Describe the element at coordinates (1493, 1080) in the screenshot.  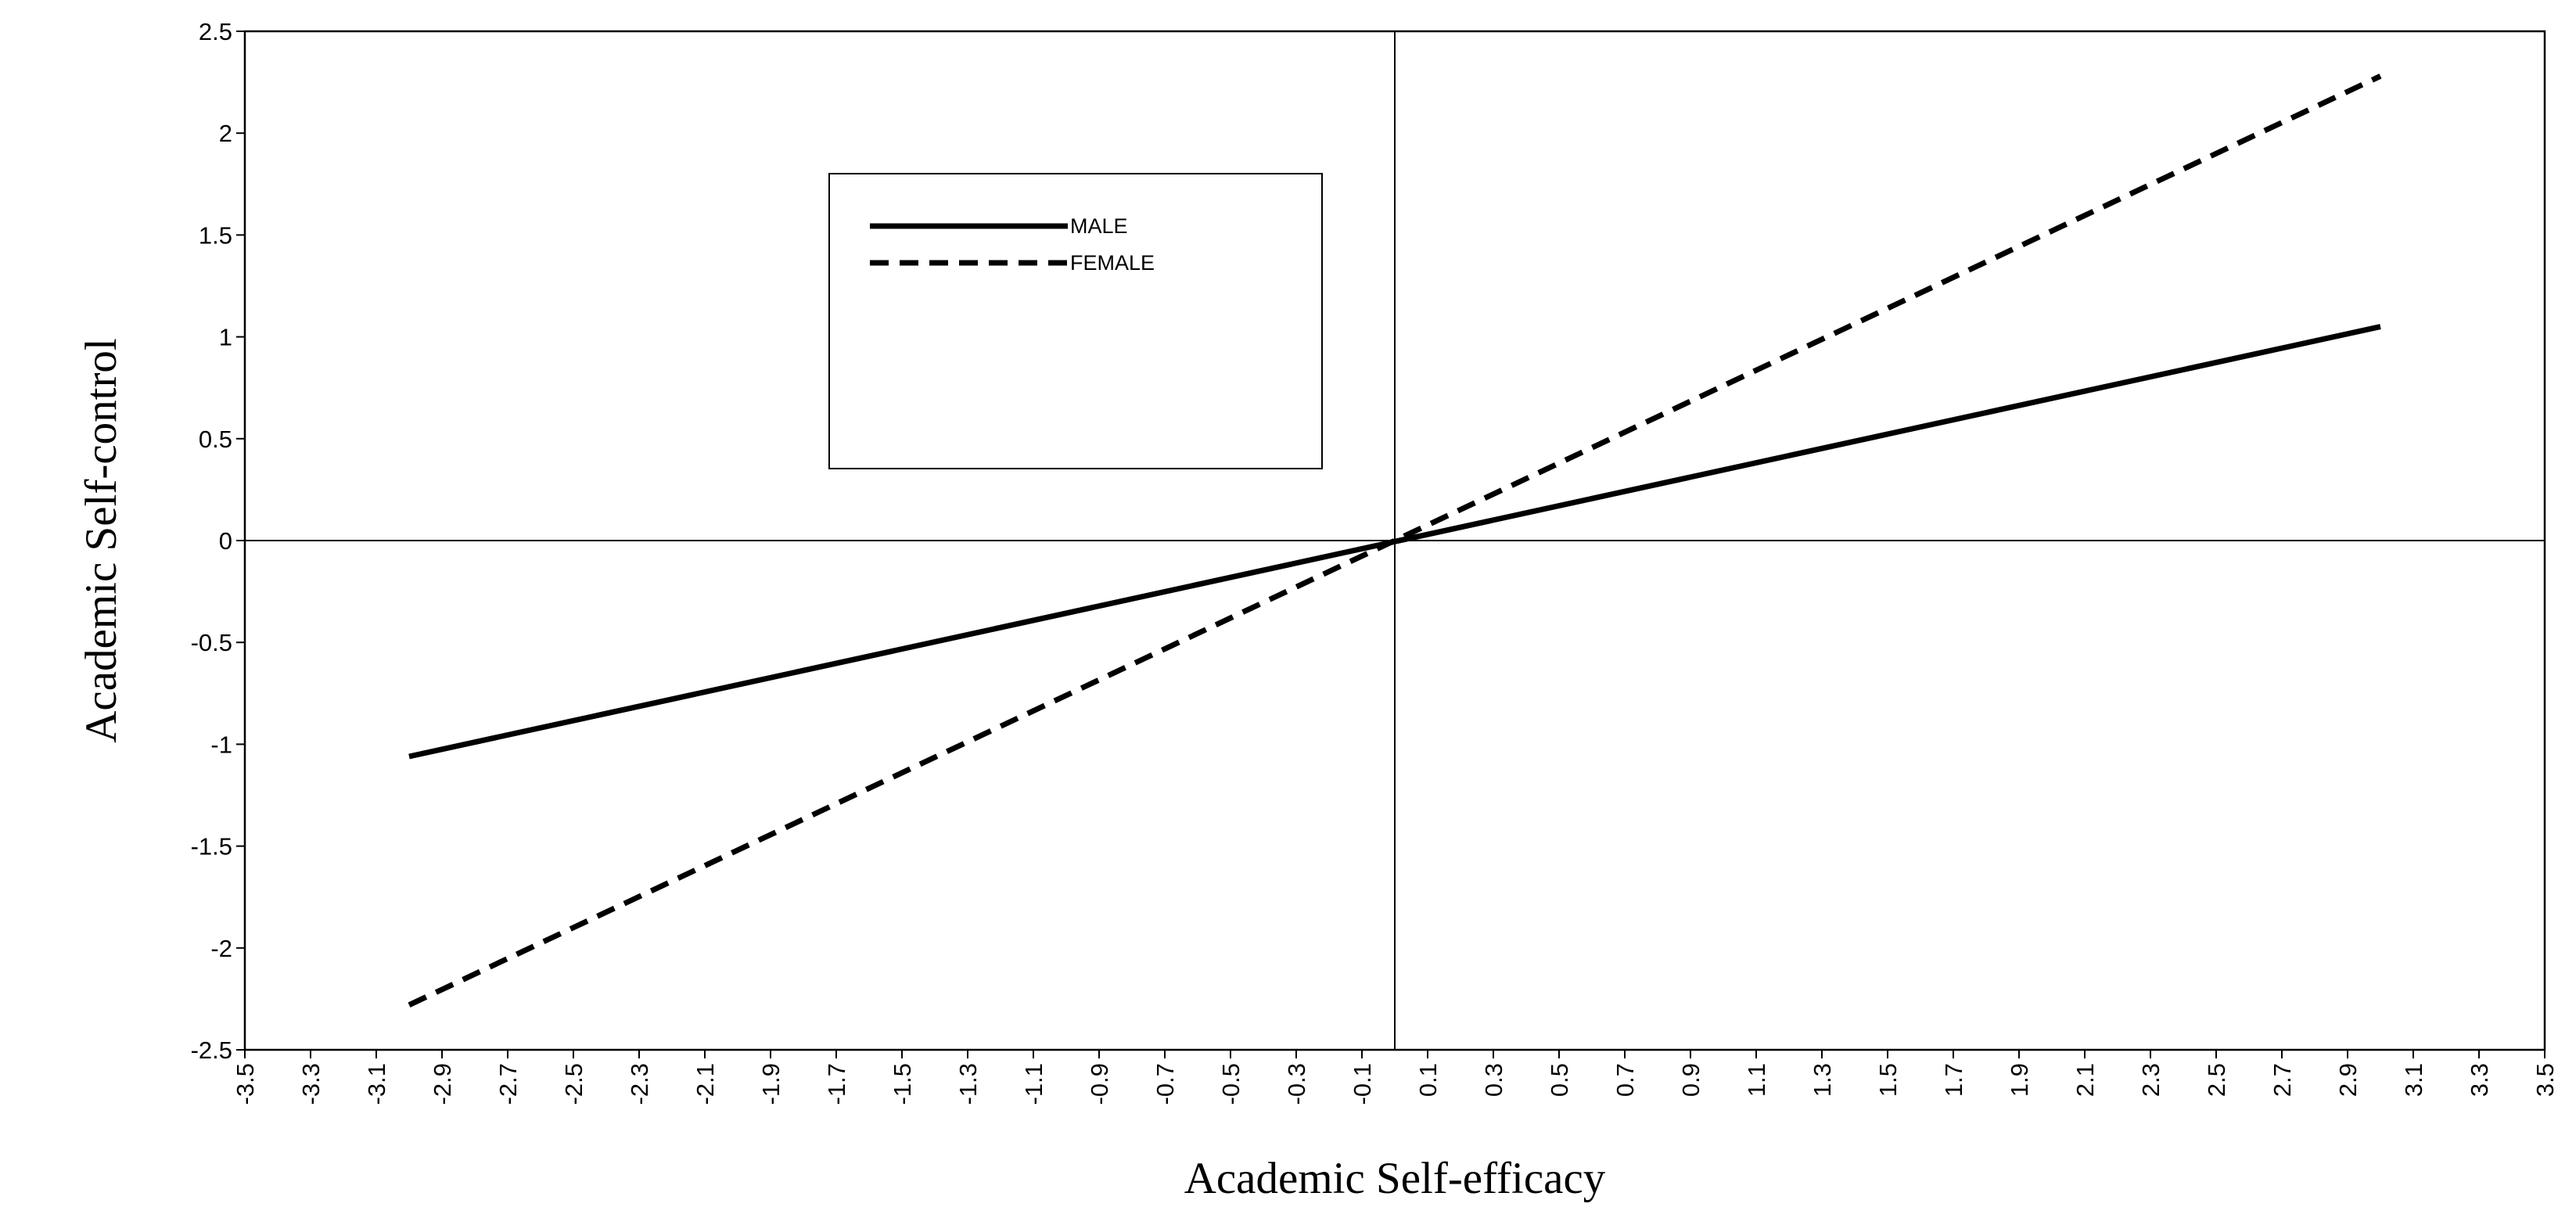
I see `x-tick-label: 0.3` at that location.